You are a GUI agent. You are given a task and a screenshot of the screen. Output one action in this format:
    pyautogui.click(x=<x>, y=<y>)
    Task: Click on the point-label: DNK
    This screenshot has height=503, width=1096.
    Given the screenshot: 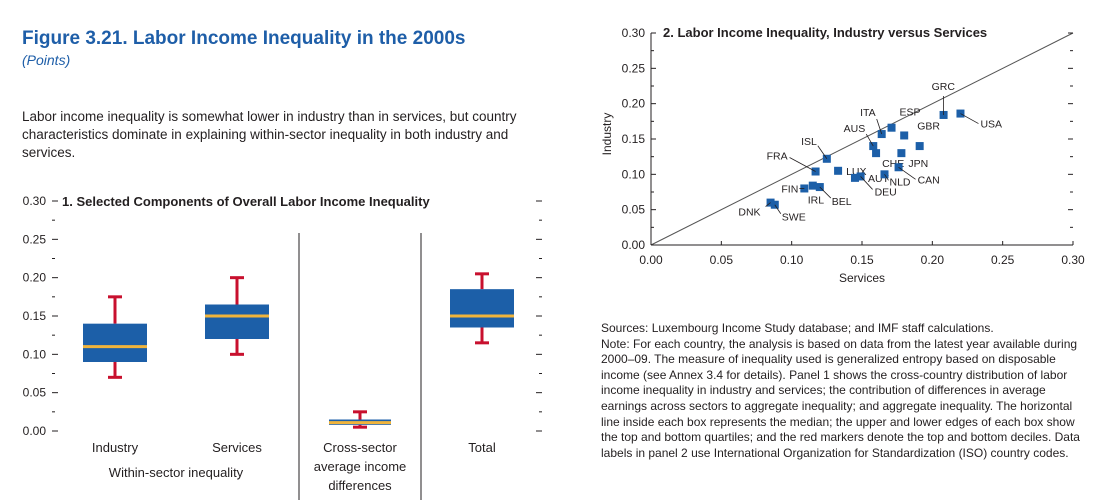 What is the action you would take?
    pyautogui.click(x=749, y=213)
    